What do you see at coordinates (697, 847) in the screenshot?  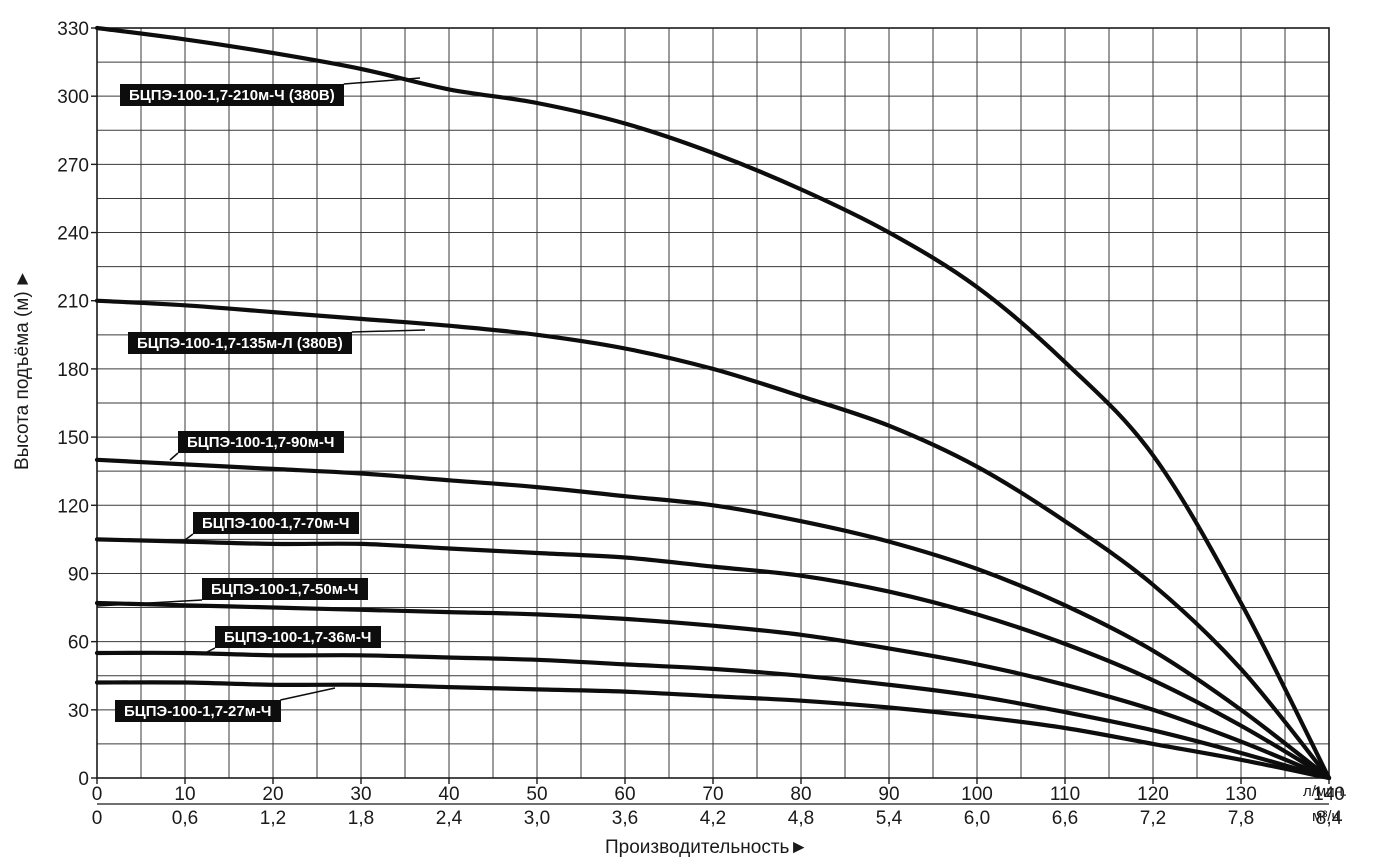 I see `x-axis-title-text: Производительность` at bounding box center [697, 847].